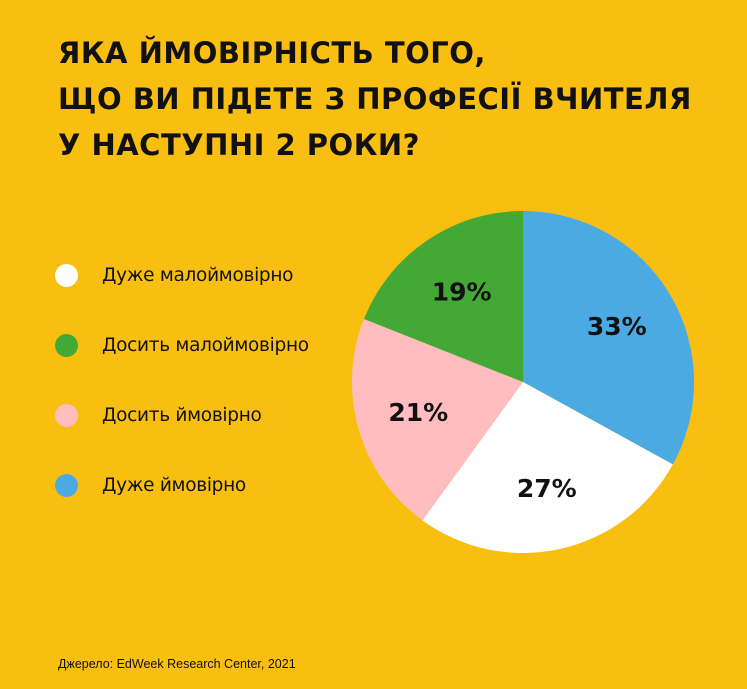 The image size is (747, 689). I want to click on legend-label: Досить ймовірно, so click(182, 415).